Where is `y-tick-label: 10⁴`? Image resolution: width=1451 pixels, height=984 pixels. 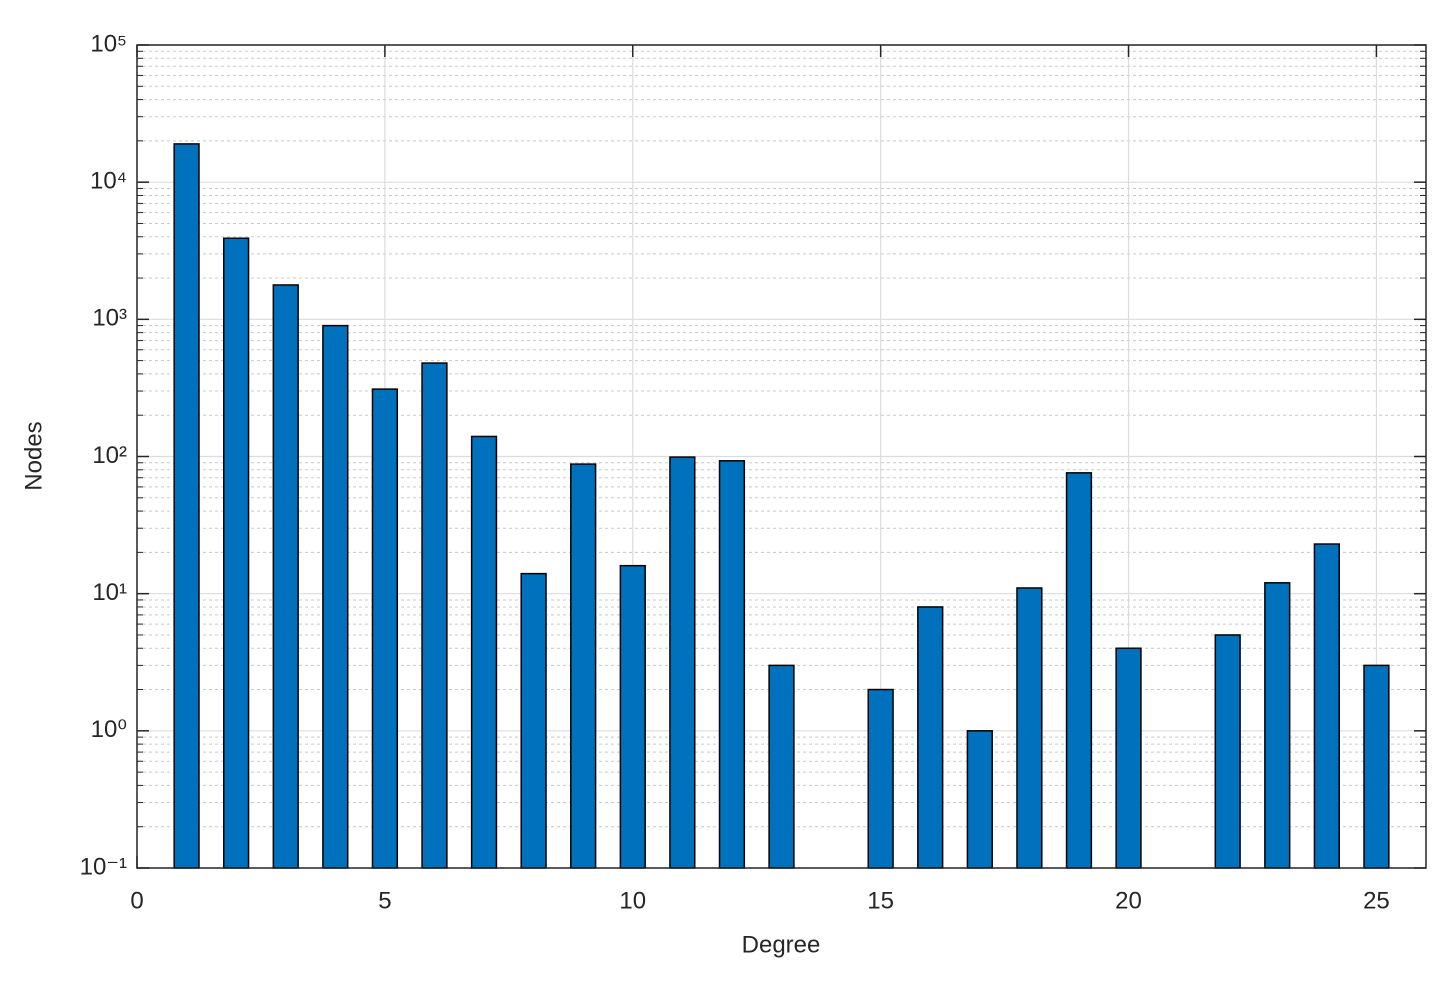 y-tick-label: 10⁴ is located at coordinates (108, 181).